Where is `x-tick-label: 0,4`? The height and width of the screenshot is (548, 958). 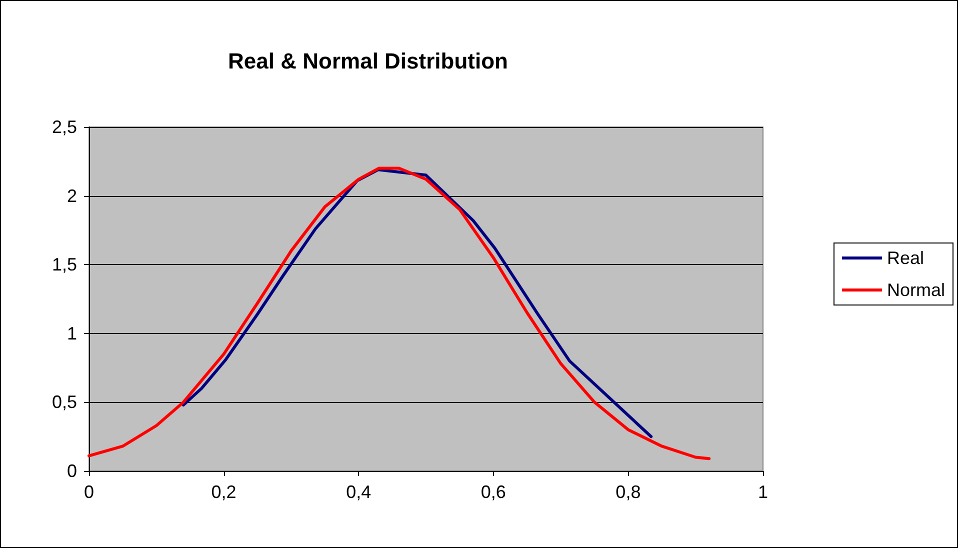 x-tick-label: 0,4 is located at coordinates (359, 492).